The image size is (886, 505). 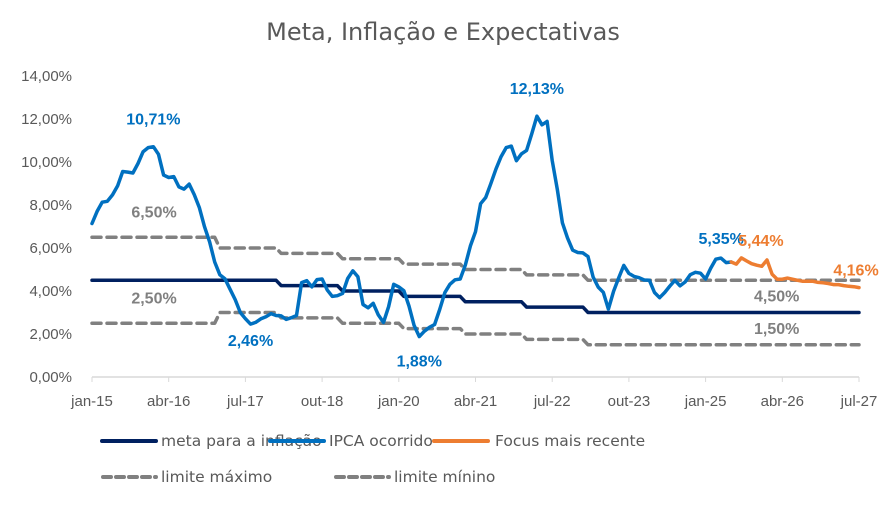 I want to click on y-tick-label: 0,00%, so click(x=50, y=377).